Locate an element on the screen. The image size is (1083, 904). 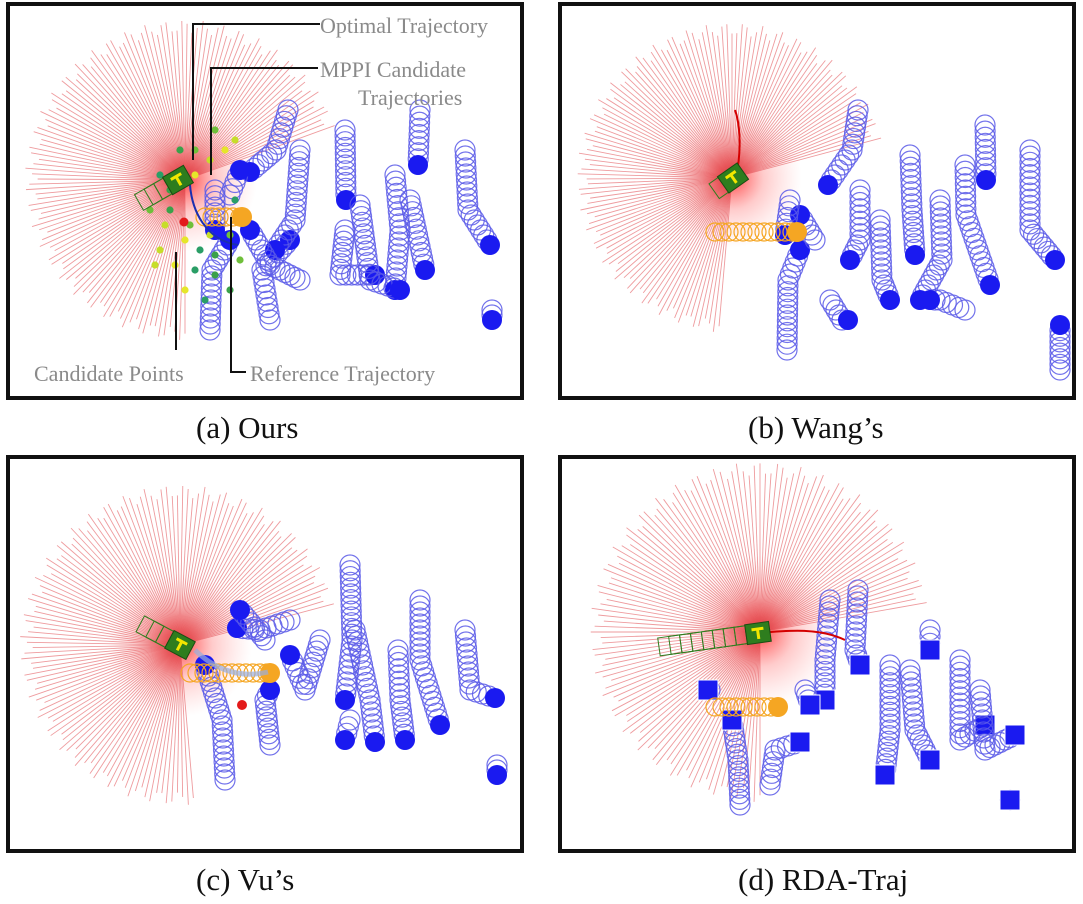
lidar-fan-b is located at coordinates (729, 178).